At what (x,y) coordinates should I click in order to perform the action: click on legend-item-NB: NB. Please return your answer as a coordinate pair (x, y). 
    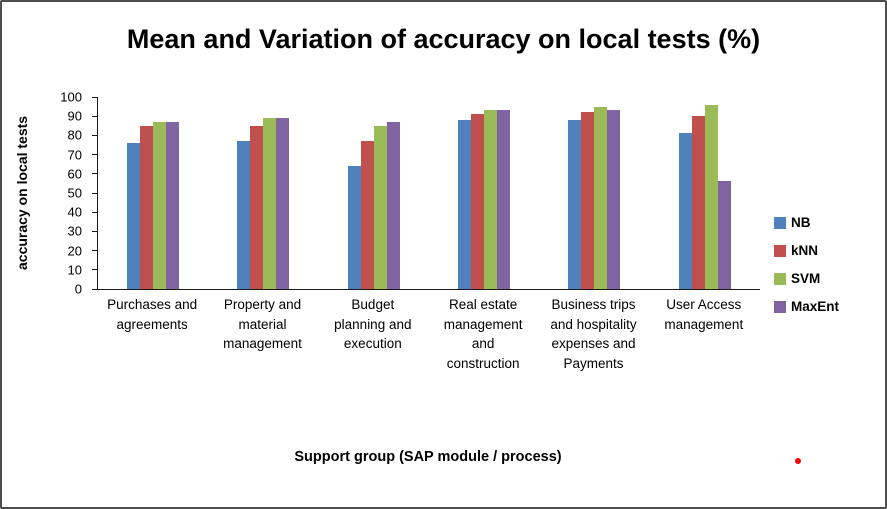
    Looking at the image, I should click on (806, 222).